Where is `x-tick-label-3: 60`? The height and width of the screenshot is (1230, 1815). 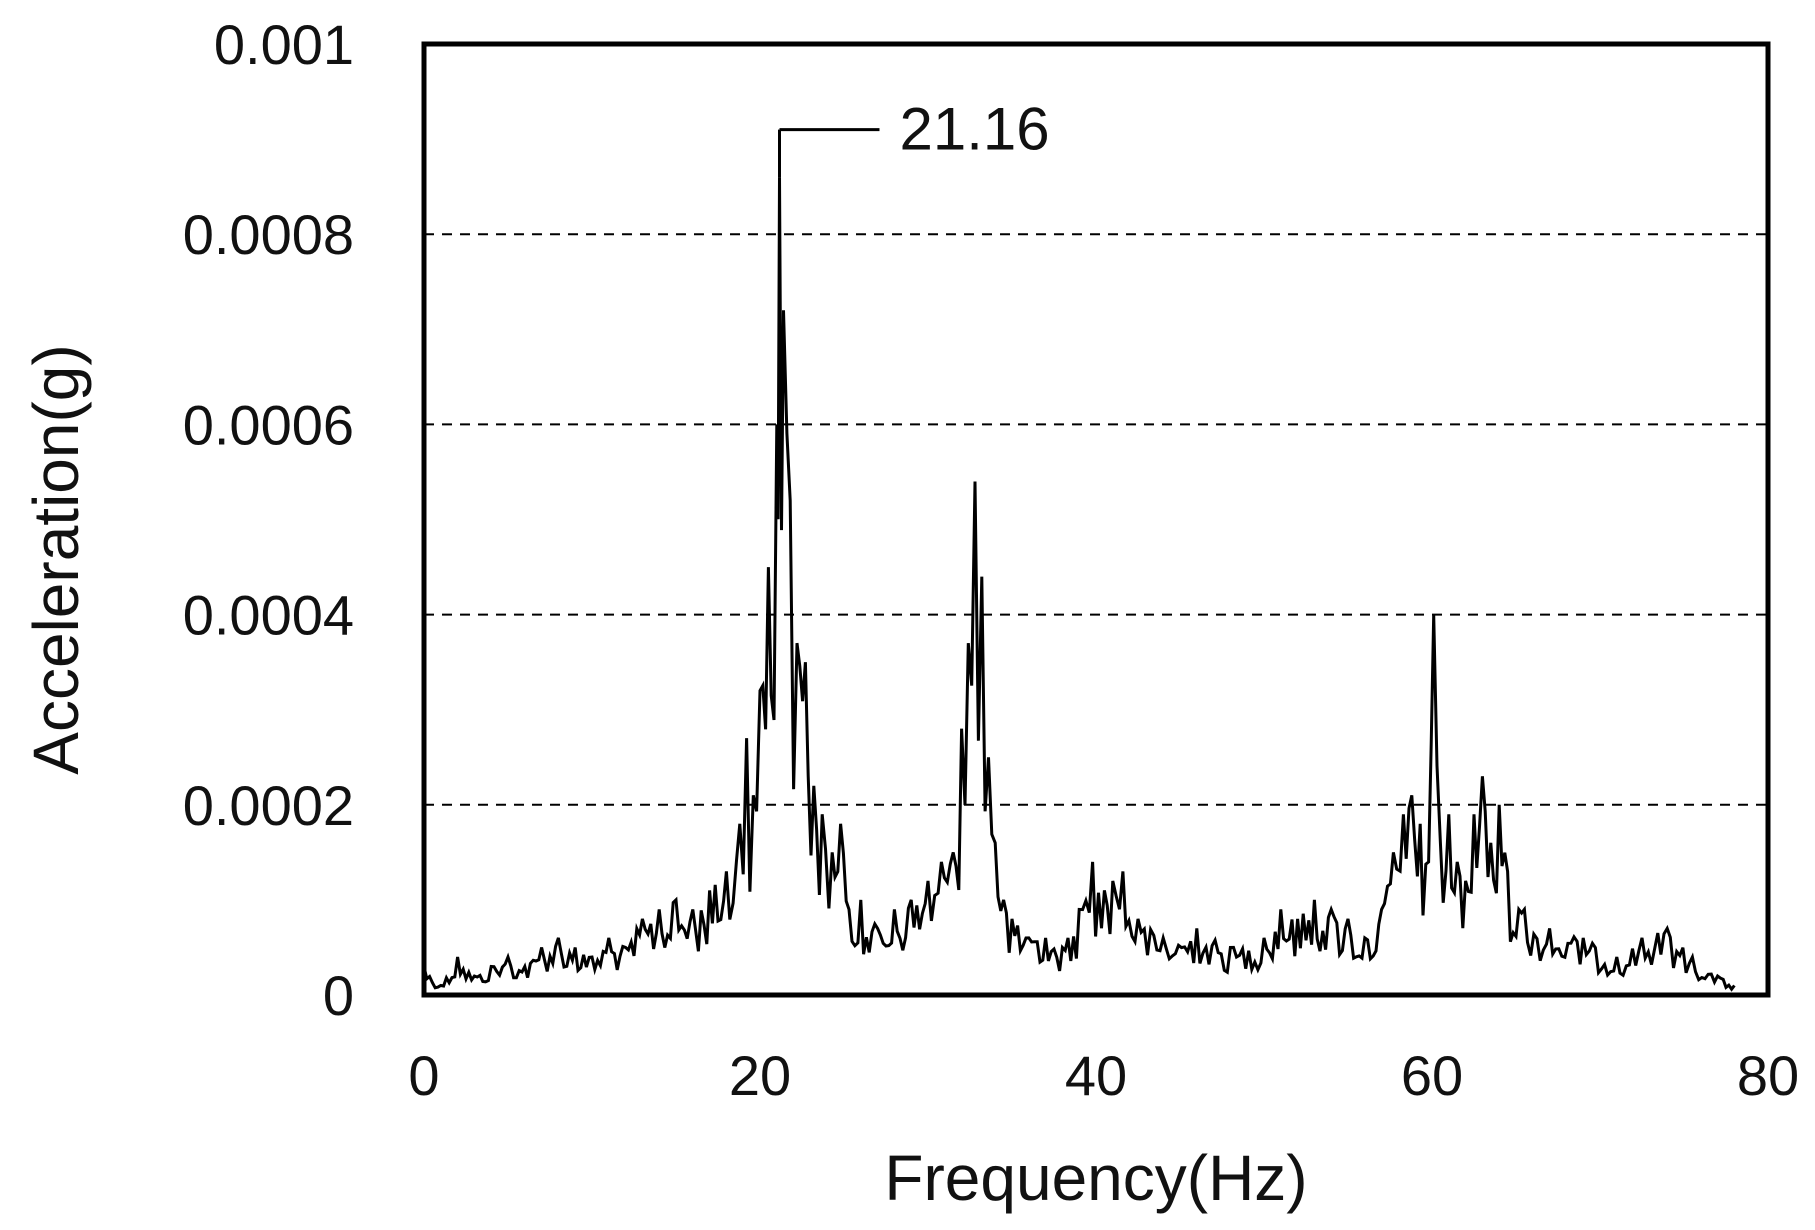 x-tick-label-3: 60 is located at coordinates (1432, 1075).